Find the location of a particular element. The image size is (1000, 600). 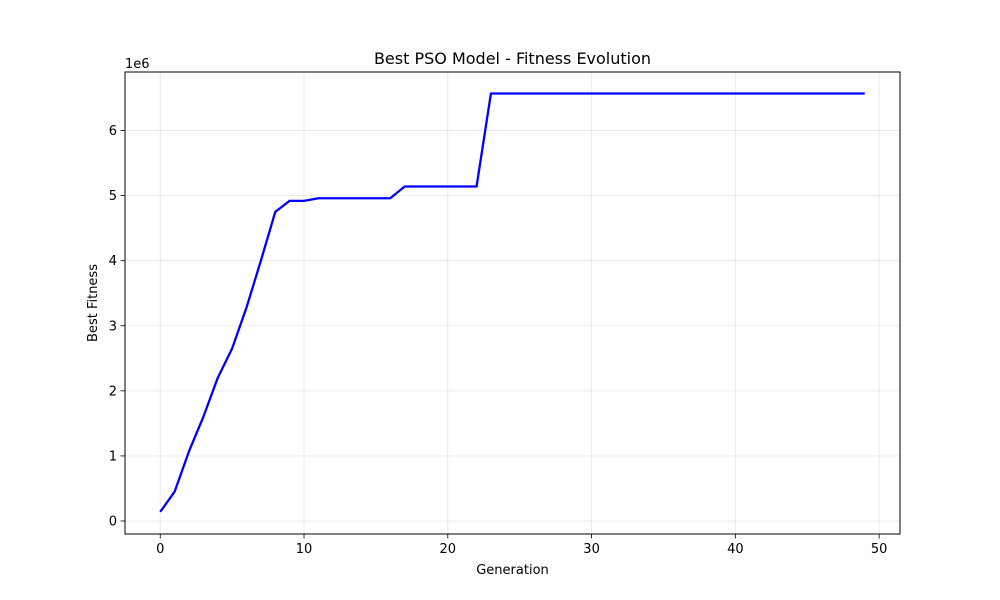

y-tick-label: 3 is located at coordinates (113, 326).